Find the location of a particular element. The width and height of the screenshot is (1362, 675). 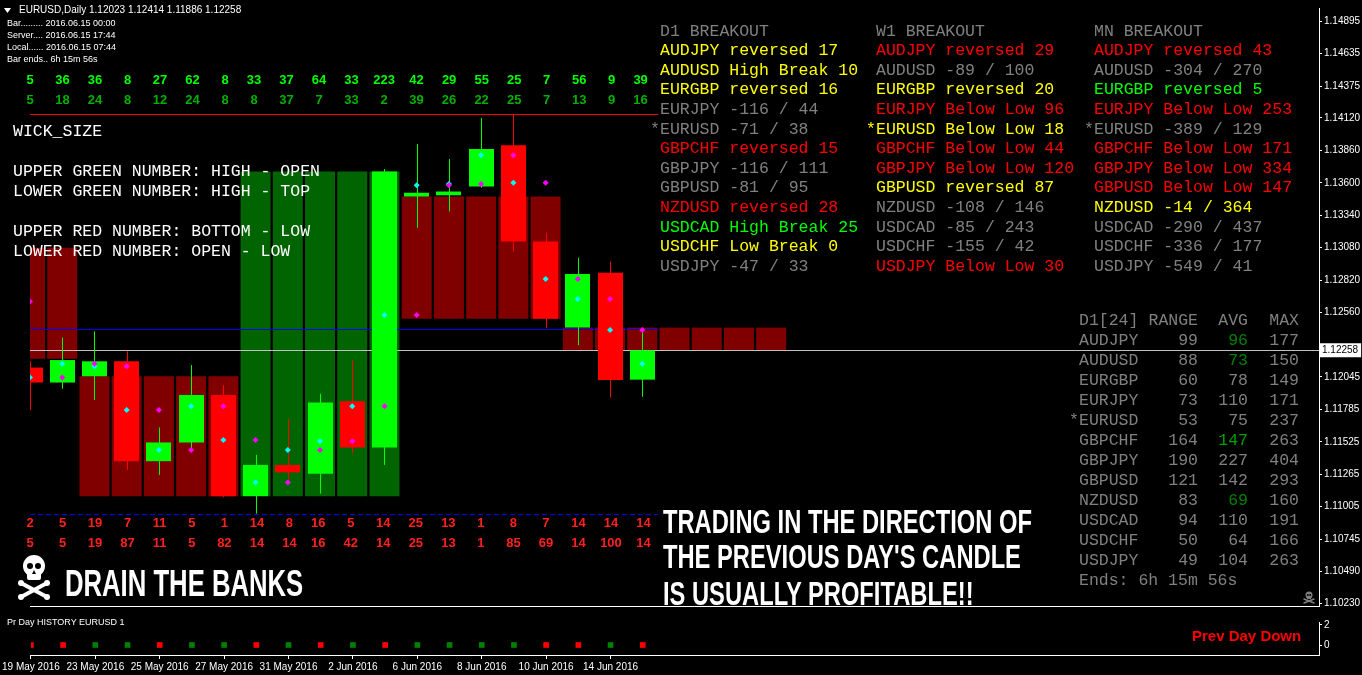

annotation: 150 is located at coordinates (1284, 361).